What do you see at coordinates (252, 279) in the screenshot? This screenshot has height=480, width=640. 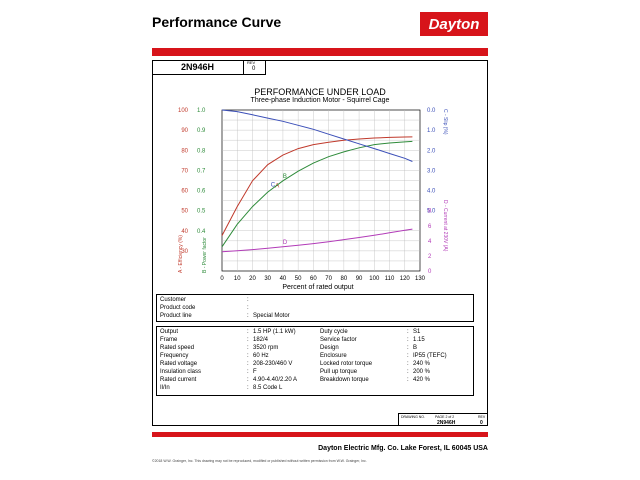 I see `x-tick-label: 20` at bounding box center [252, 279].